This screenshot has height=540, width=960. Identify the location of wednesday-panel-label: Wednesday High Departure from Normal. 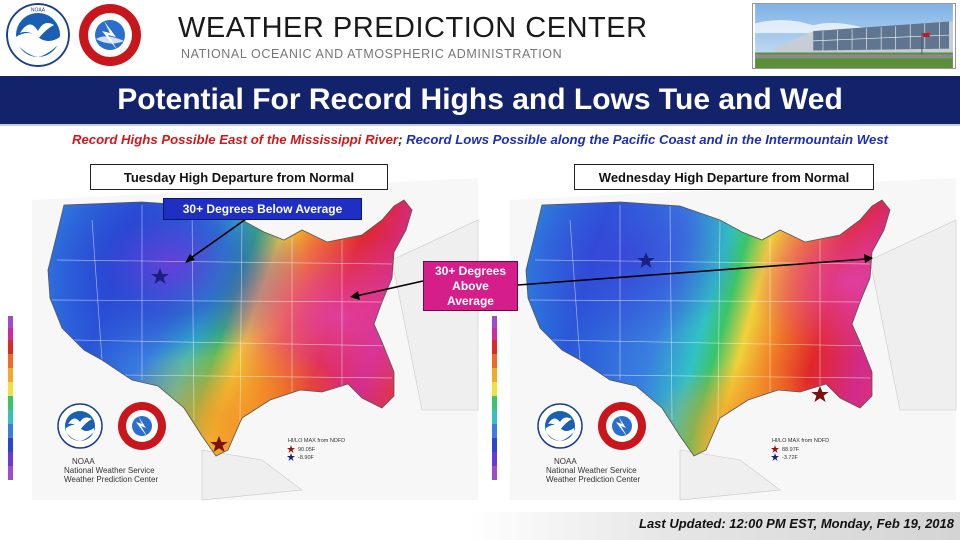
(724, 177).